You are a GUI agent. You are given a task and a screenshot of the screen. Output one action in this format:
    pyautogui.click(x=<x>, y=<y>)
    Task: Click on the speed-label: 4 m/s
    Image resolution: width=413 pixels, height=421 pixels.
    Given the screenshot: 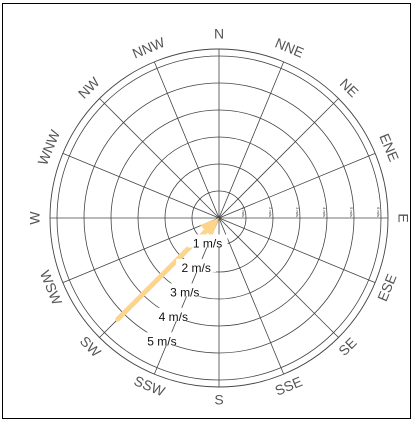 What is the action you would take?
    pyautogui.click(x=173, y=317)
    